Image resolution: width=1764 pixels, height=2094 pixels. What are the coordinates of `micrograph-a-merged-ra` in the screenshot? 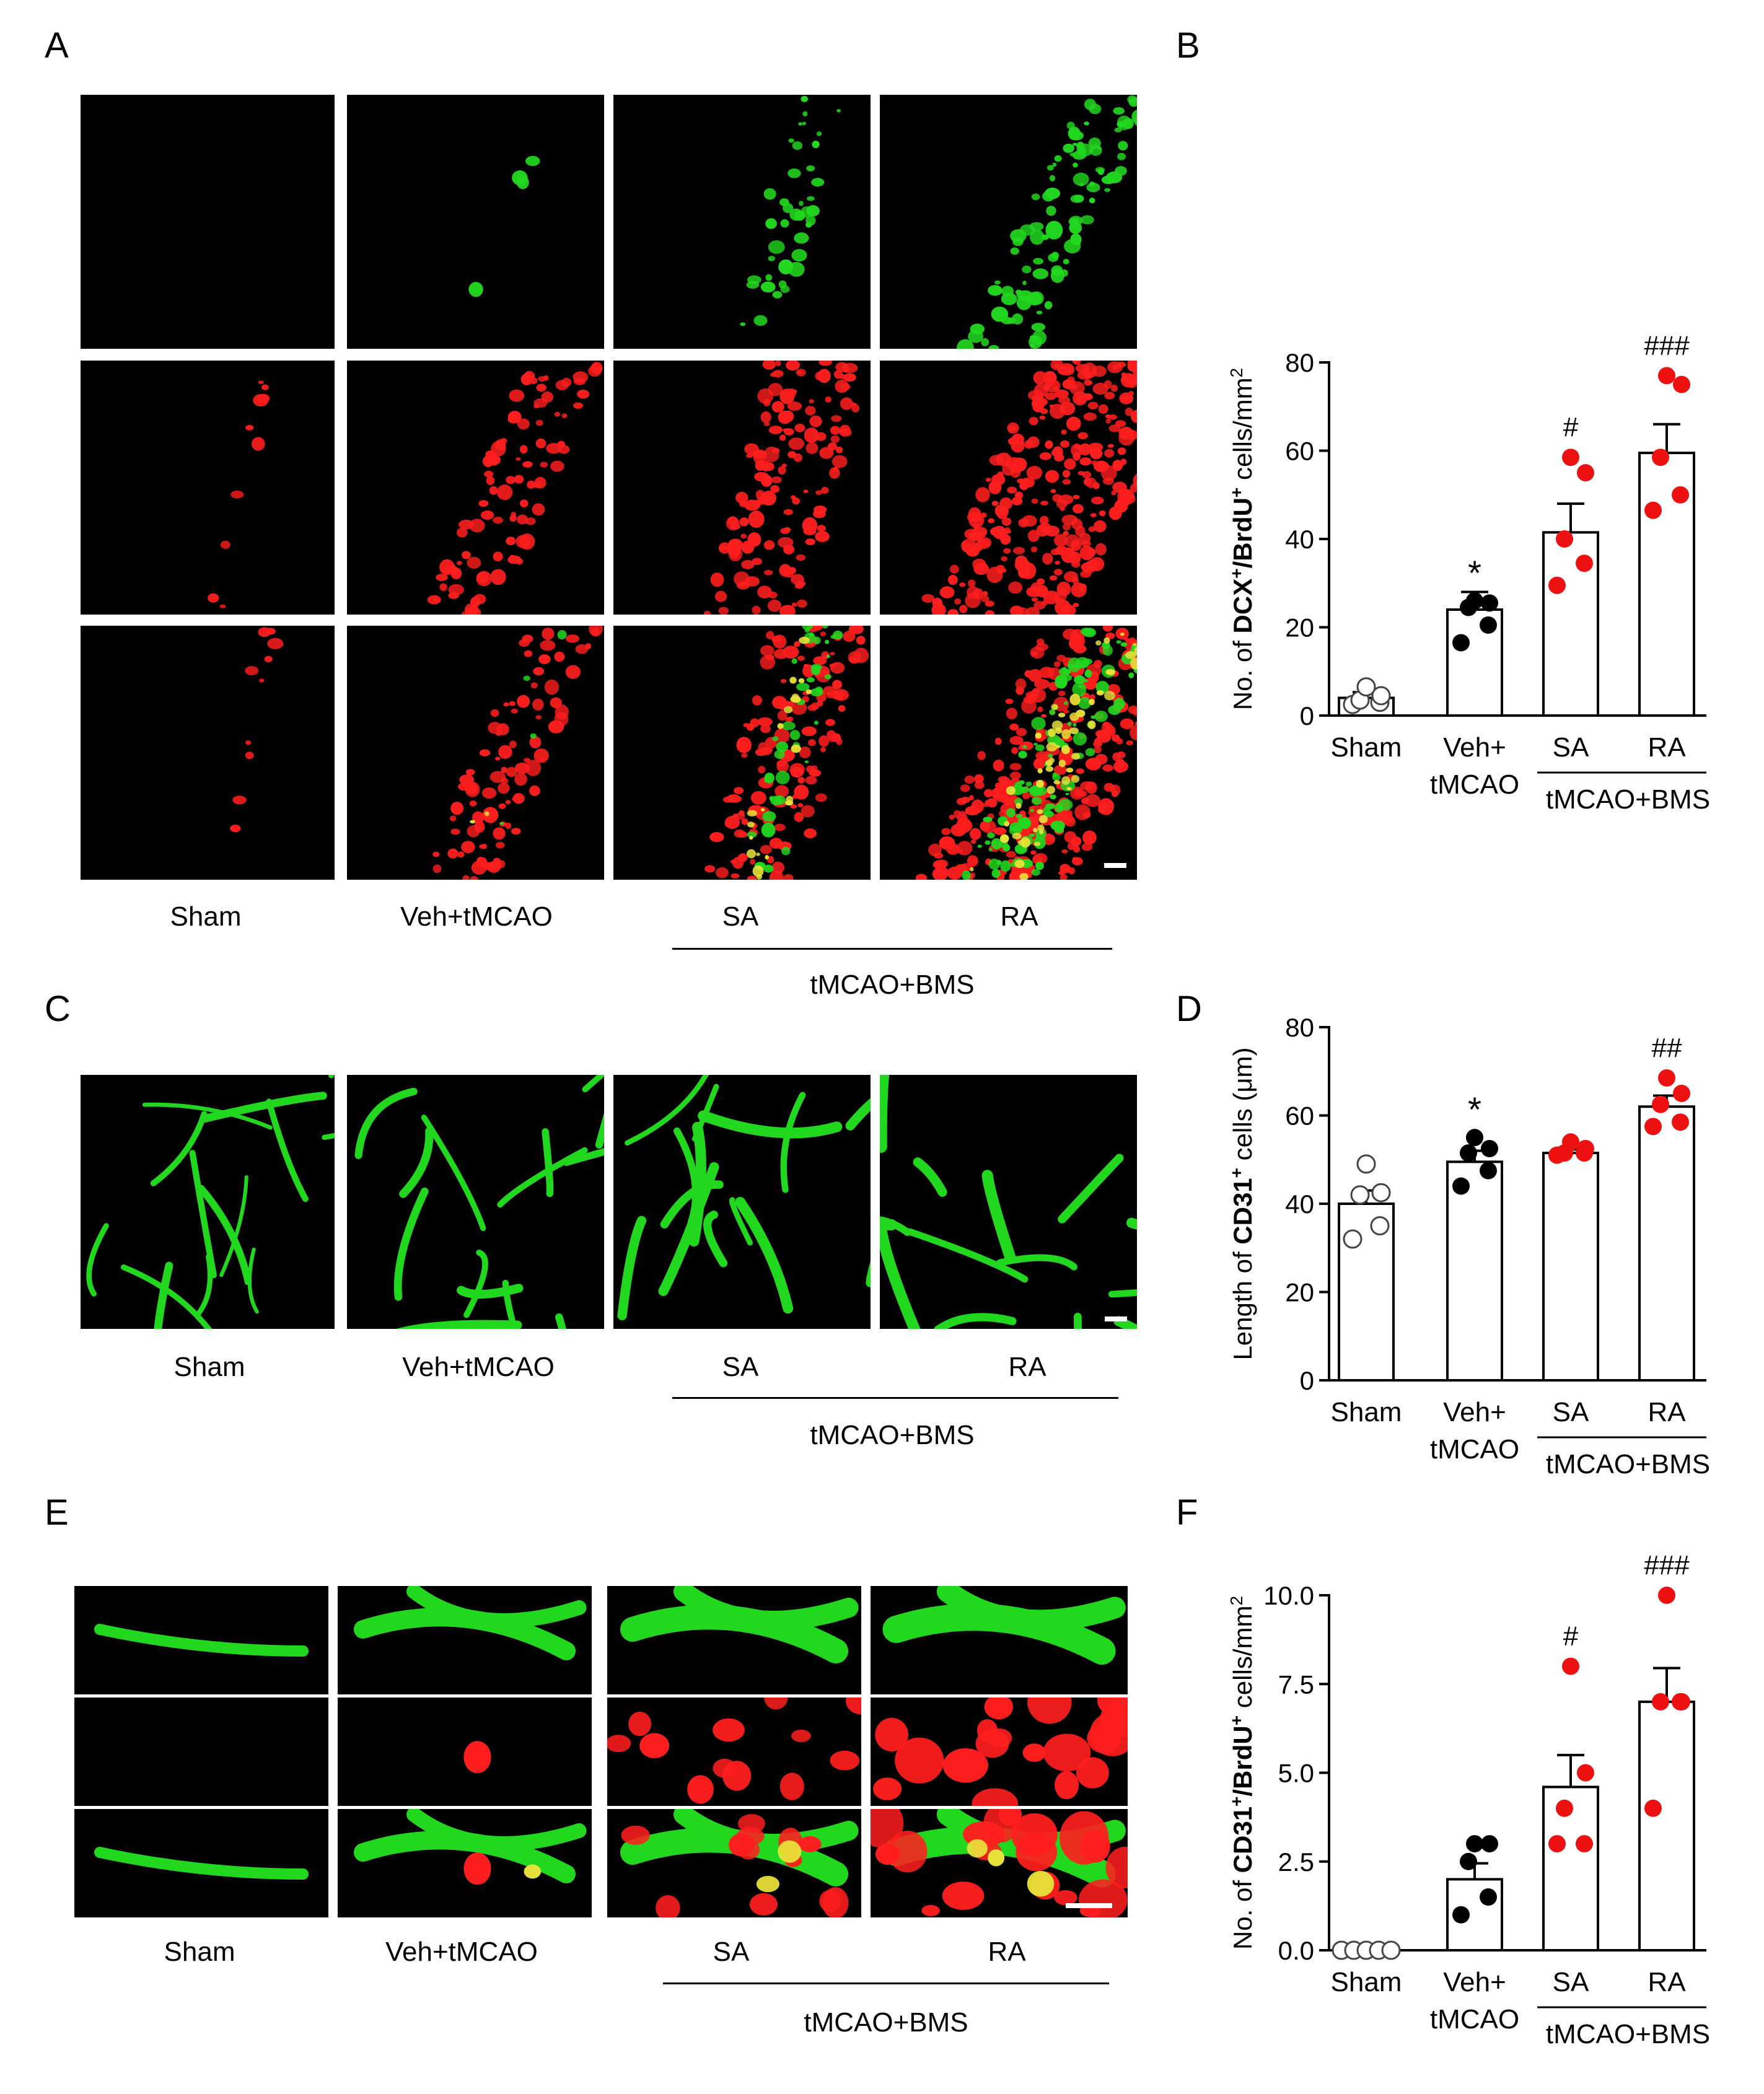 It's located at (1008, 753).